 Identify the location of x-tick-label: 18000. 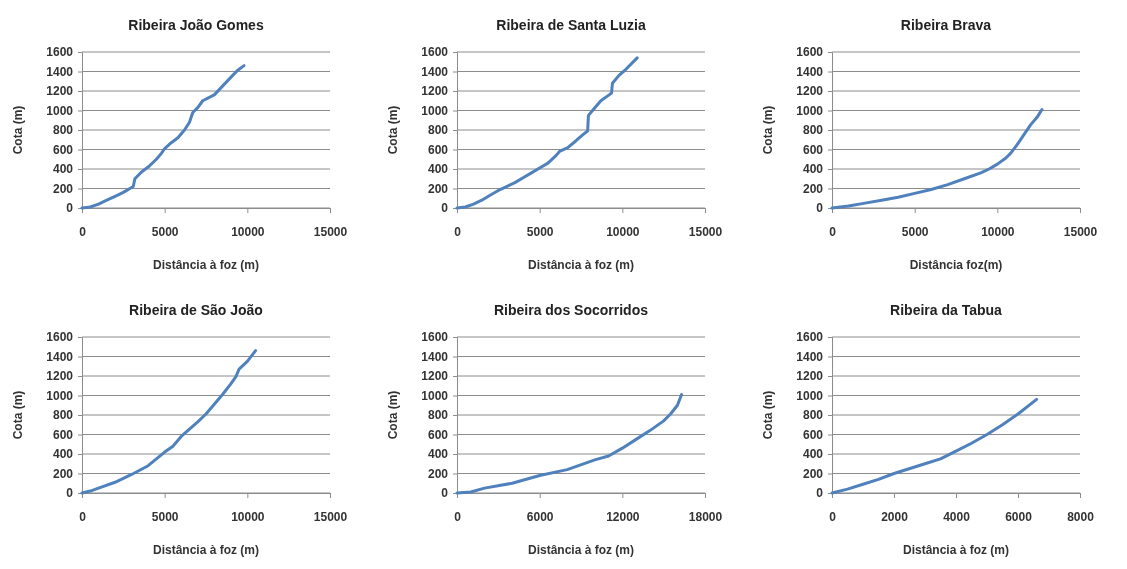
(705, 516).